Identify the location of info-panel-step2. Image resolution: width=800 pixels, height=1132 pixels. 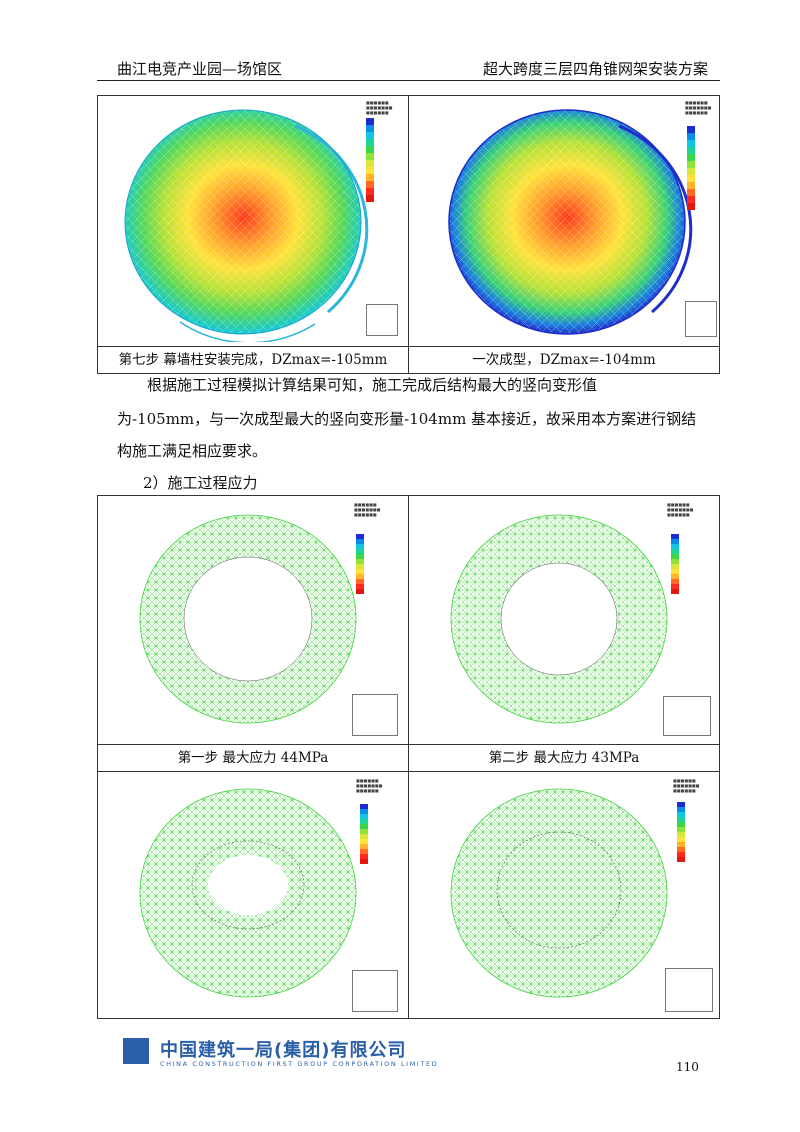
(687, 716).